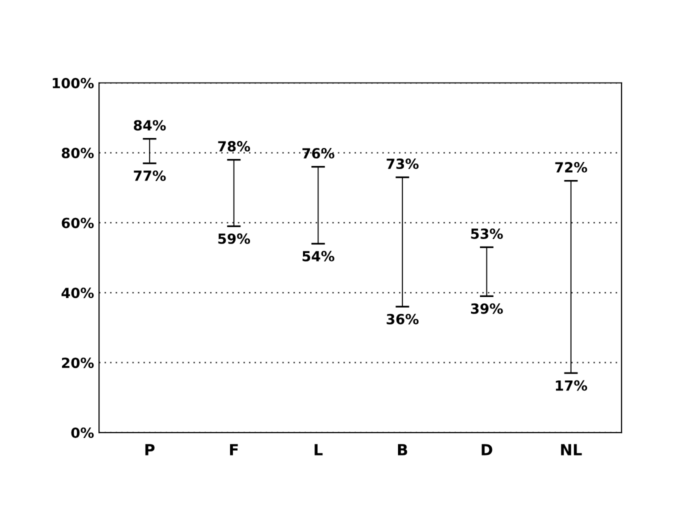  What do you see at coordinates (318, 450) in the screenshot?
I see `x-tick-label: L` at bounding box center [318, 450].